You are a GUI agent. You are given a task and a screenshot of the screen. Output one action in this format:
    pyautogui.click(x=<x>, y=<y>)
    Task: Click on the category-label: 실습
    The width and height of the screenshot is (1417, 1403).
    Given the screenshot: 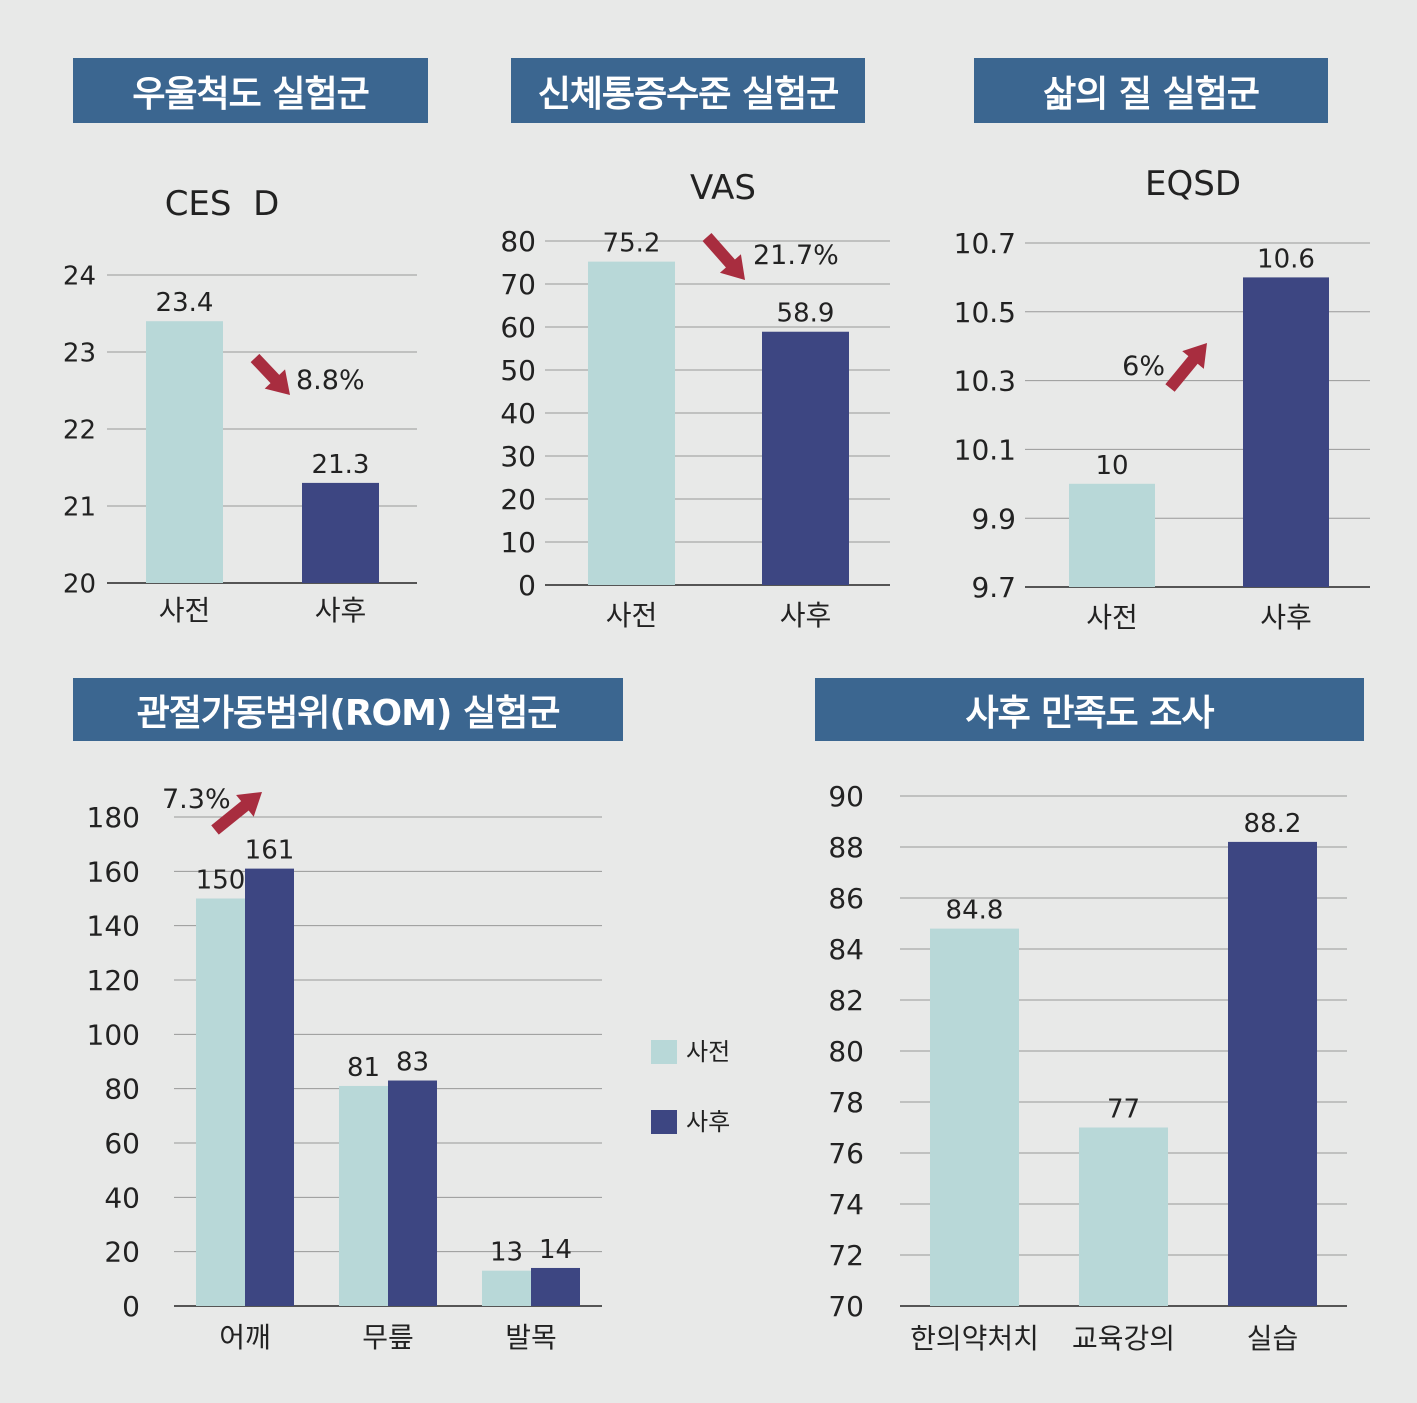 What is the action you would take?
    pyautogui.click(x=1273, y=1338)
    